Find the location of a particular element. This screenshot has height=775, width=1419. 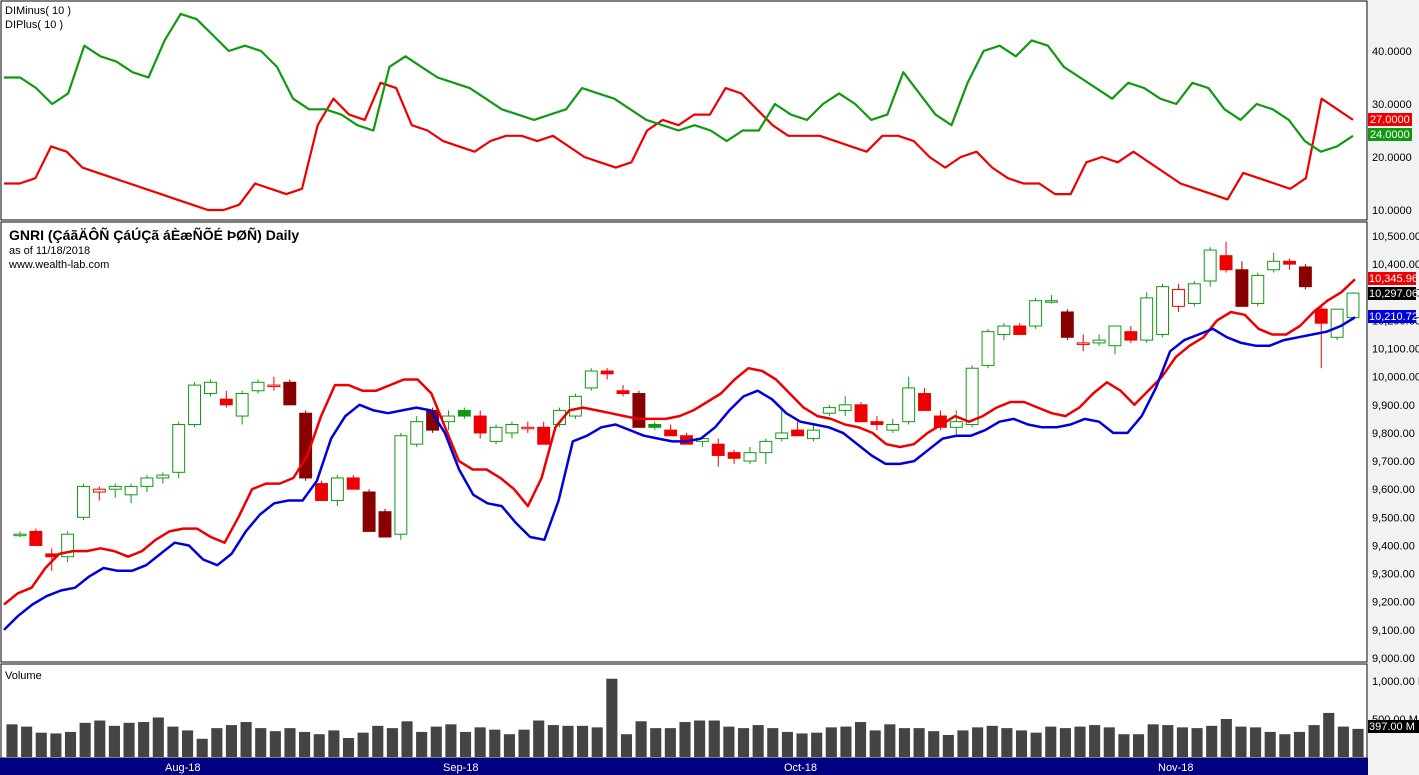

diplus-legend: DIPlus( 10 ) is located at coordinates (34, 25).